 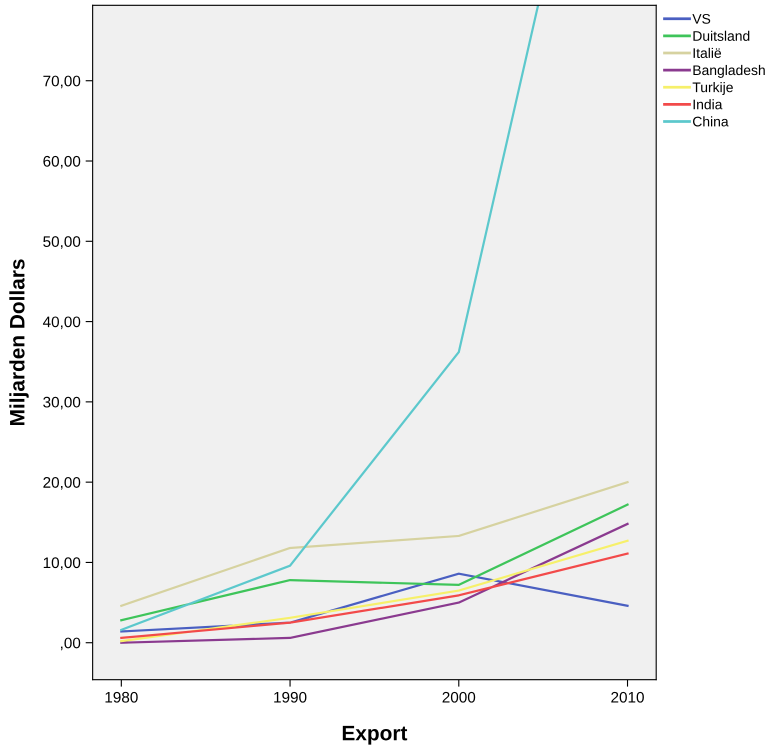 What do you see at coordinates (70, 644) in the screenshot?
I see `y-tick-label: ,00` at bounding box center [70, 644].